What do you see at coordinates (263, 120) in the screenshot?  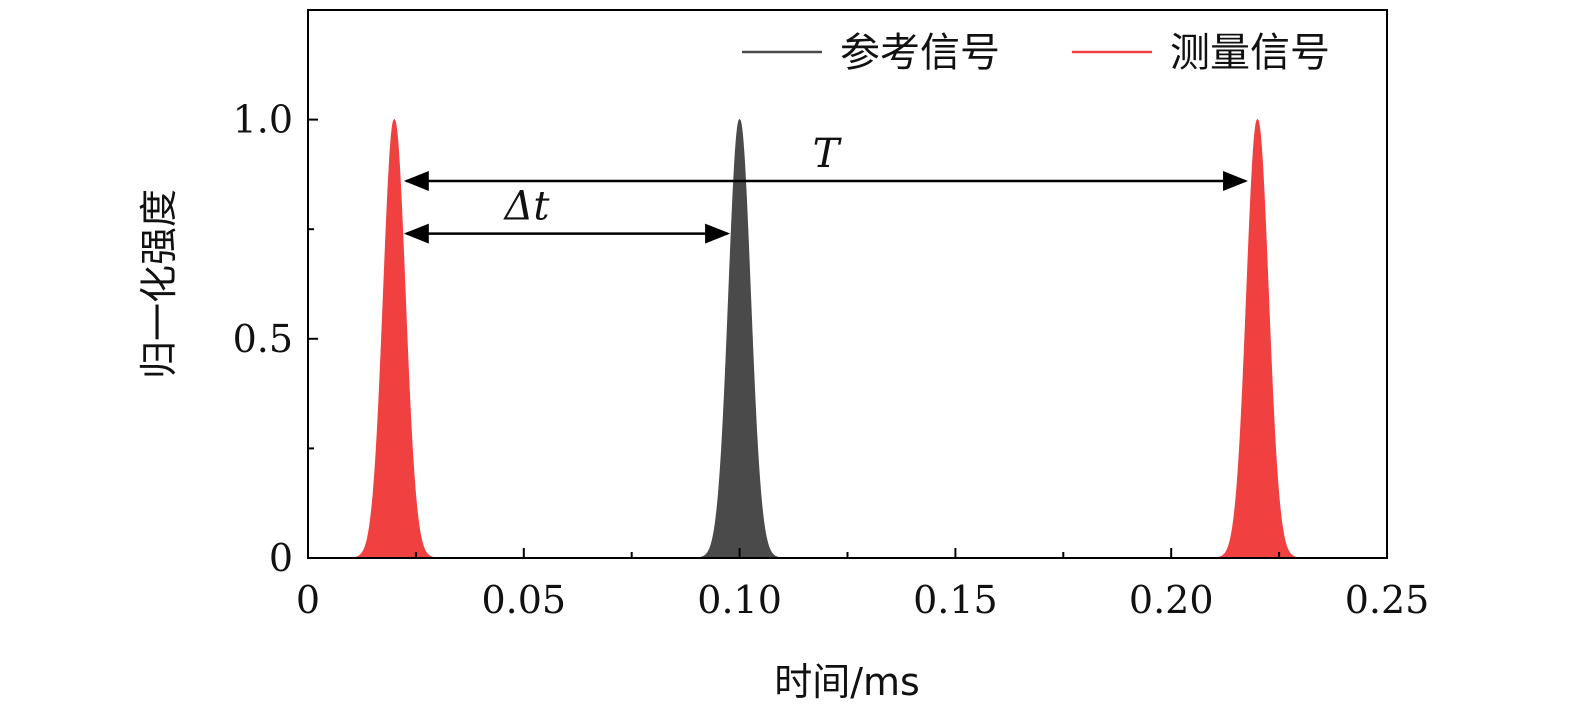 I see `y-tick-label: 1.0` at bounding box center [263, 120].